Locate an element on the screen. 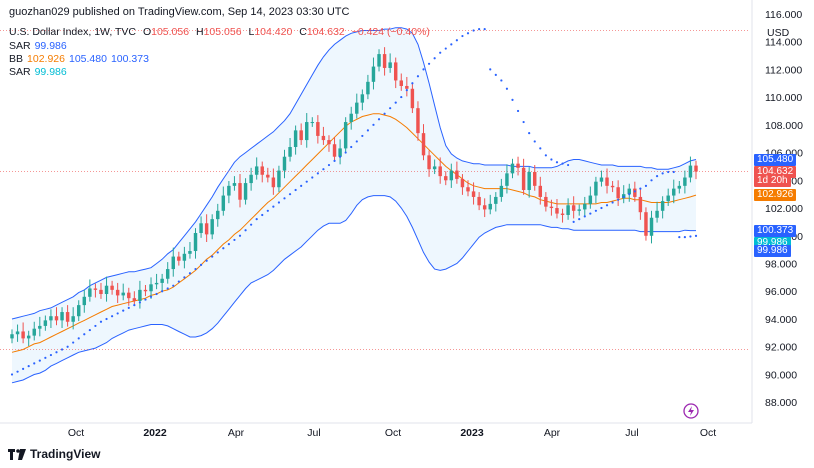 This screenshot has height=468, width=814. price-badge: 104.632 is located at coordinates (775, 171).